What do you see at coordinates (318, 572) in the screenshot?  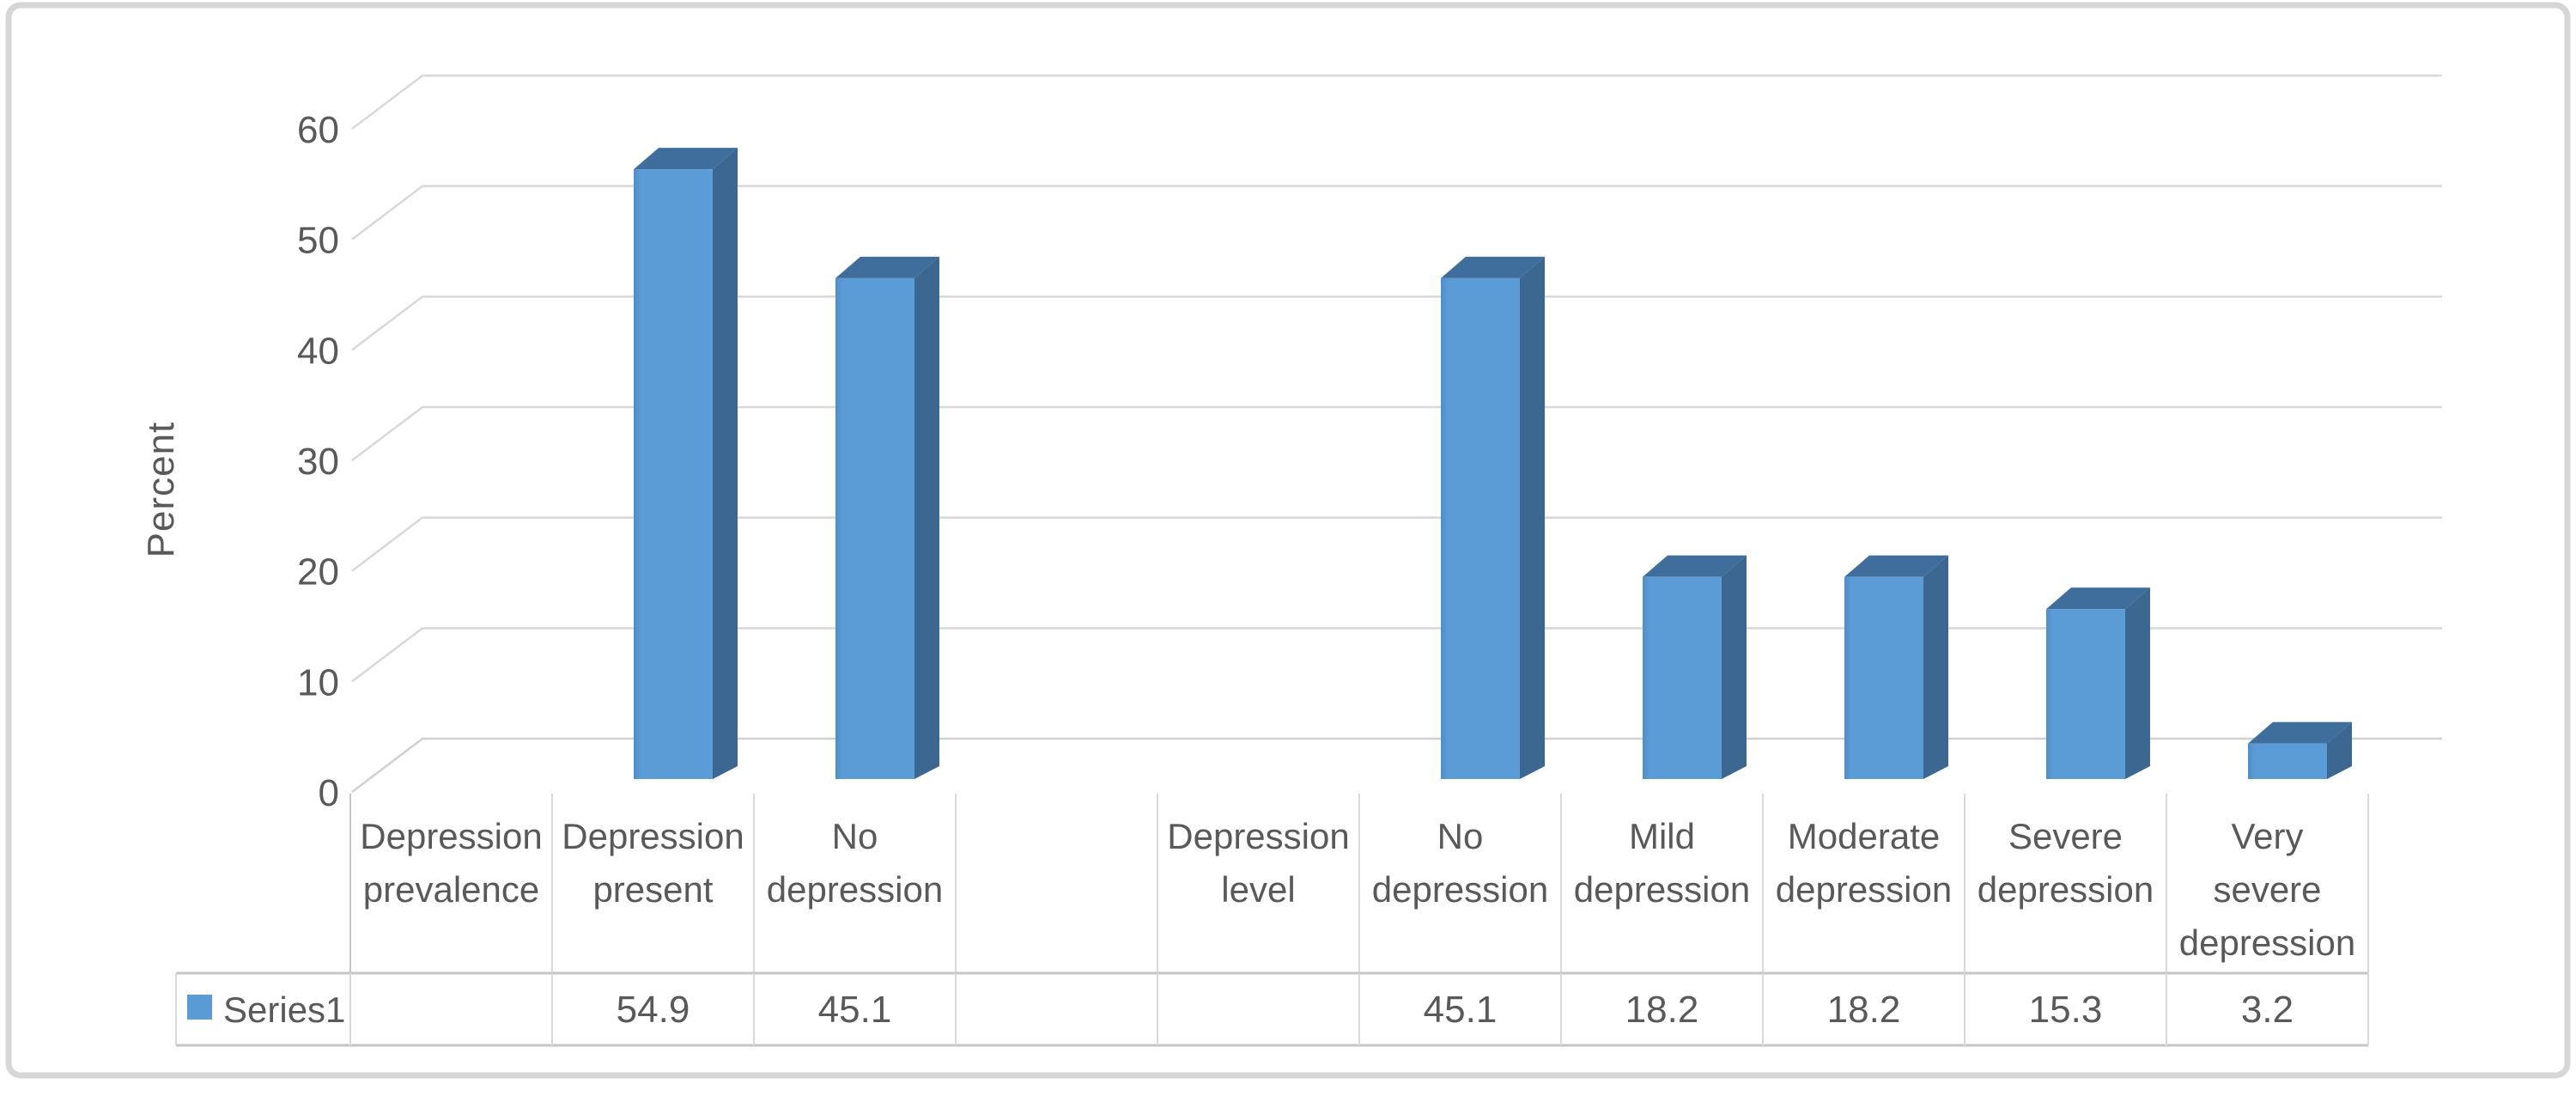 I see `y-axis-tick-20: 20` at bounding box center [318, 572].